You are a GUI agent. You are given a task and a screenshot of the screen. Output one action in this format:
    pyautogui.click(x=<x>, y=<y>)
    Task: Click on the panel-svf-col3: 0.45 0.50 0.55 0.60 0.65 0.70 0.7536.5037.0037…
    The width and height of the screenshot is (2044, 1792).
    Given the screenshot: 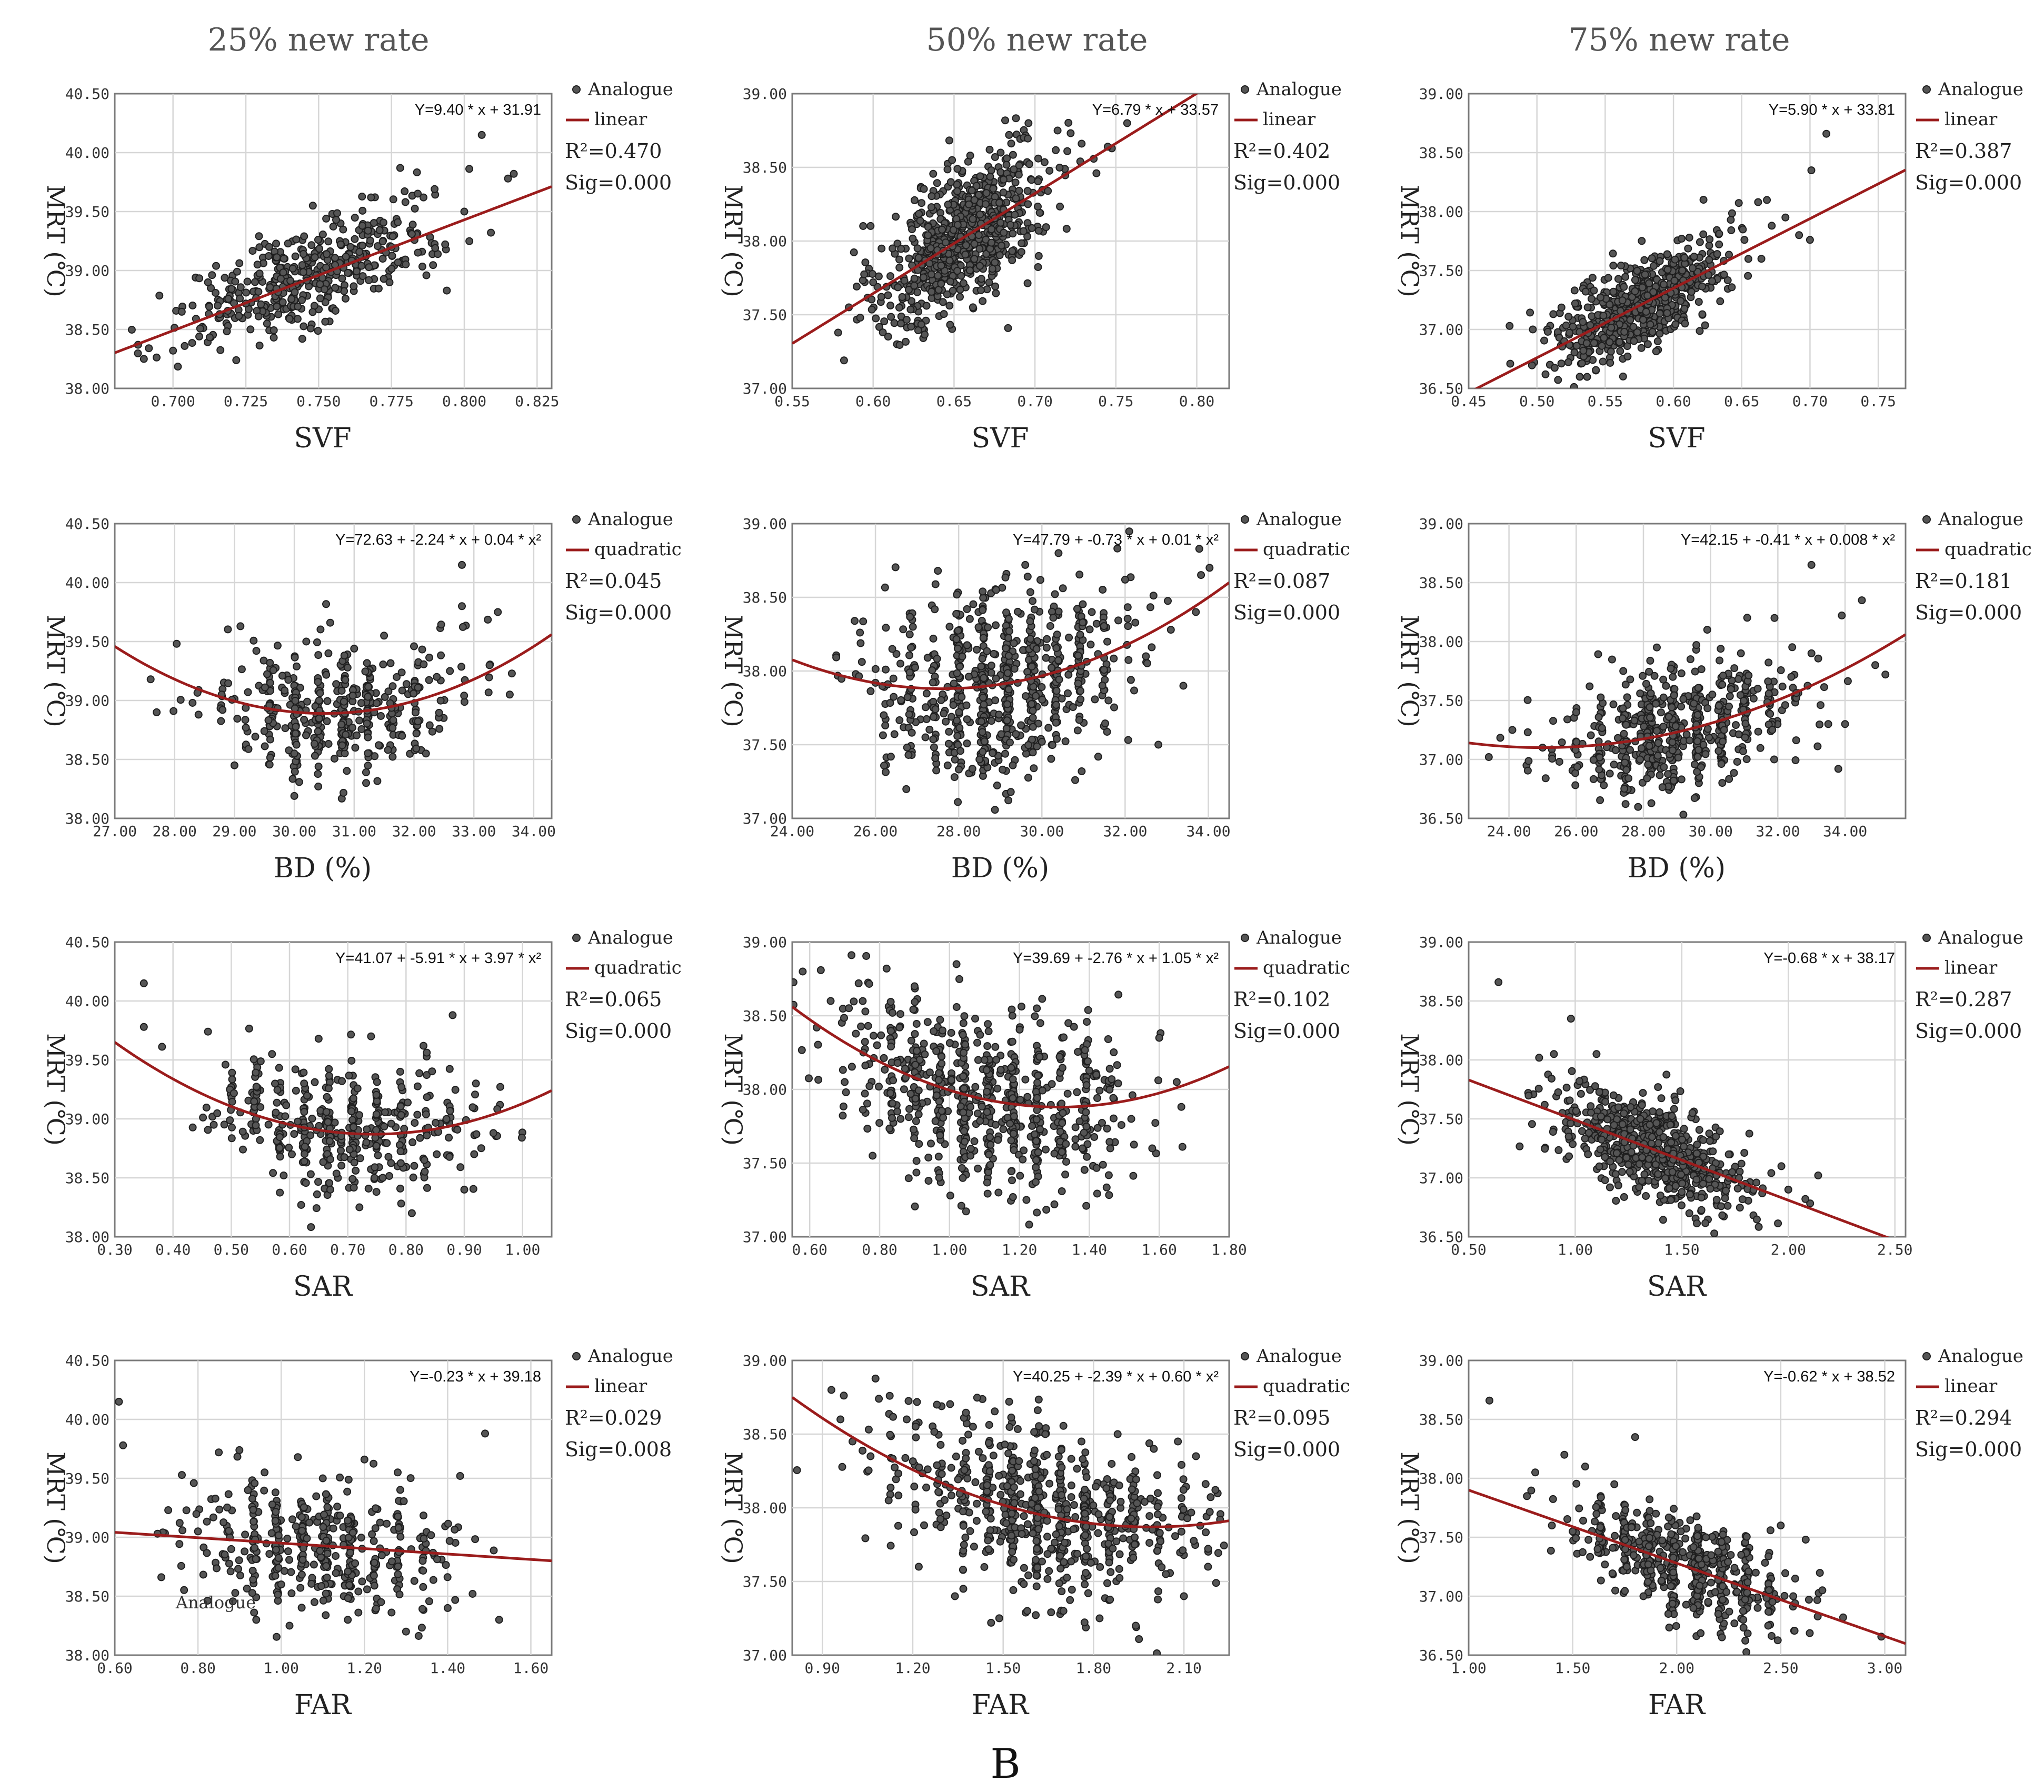 What is the action you would take?
    pyautogui.click(x=1709, y=266)
    